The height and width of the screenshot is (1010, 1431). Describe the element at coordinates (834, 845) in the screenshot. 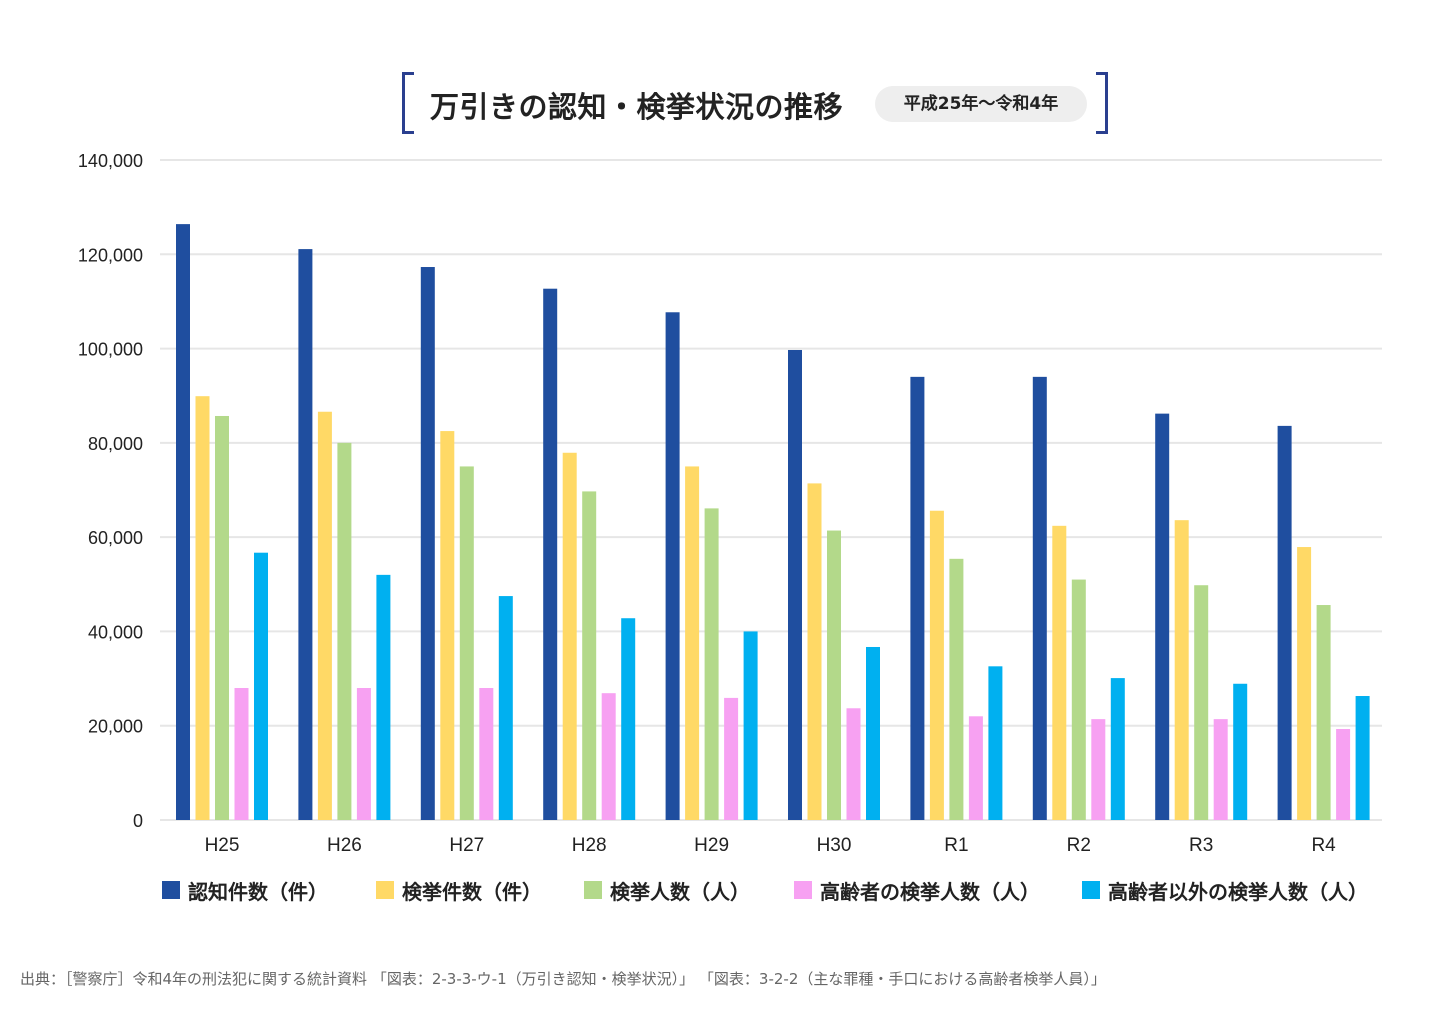

I see `x-tick-label: H30` at that location.